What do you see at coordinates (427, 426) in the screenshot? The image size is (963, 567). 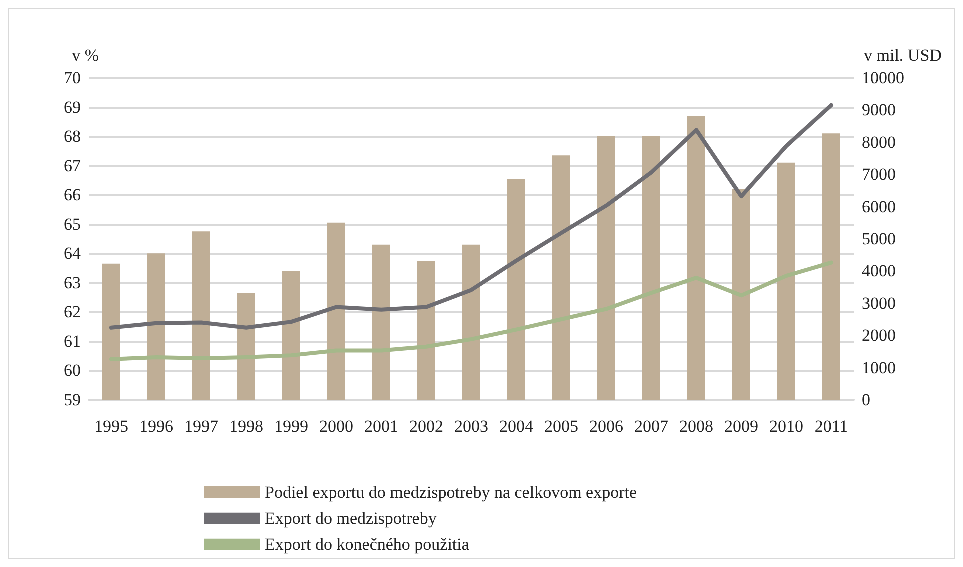 I see `x-tick-label: 2002` at bounding box center [427, 426].